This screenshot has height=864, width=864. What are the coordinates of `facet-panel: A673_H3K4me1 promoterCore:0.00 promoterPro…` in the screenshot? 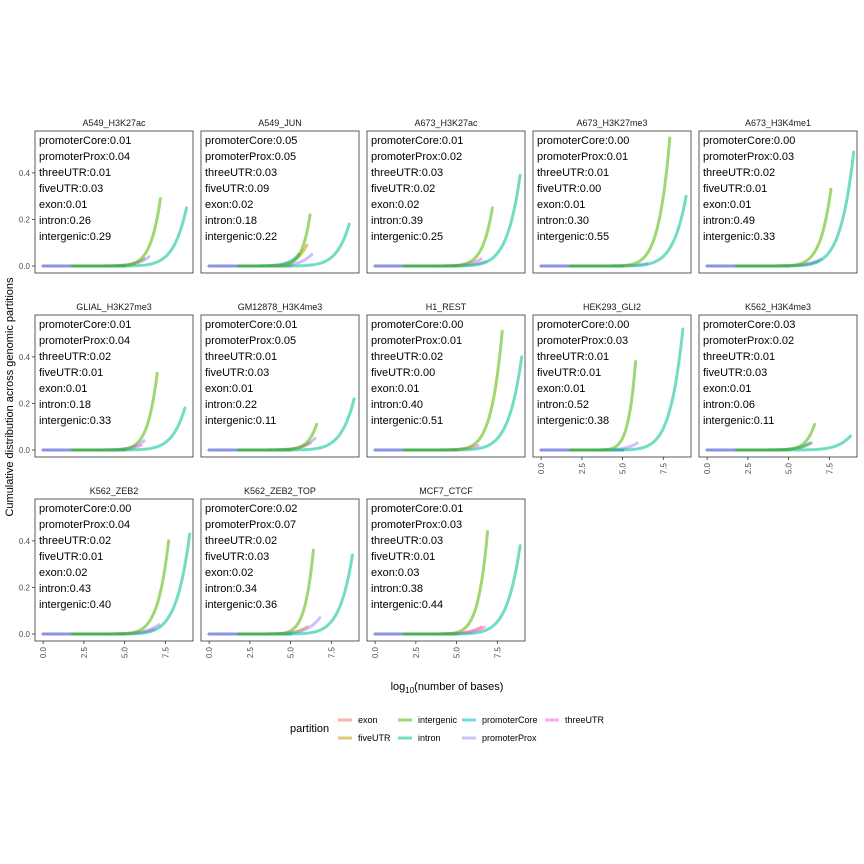 It's located at (778, 196).